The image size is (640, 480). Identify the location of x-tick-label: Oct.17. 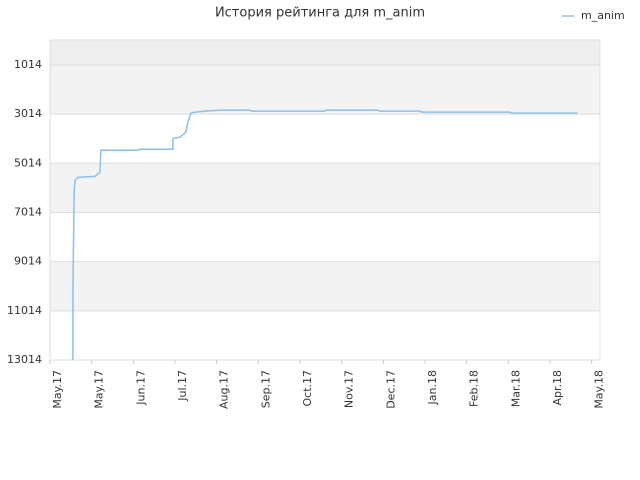
(307, 388).